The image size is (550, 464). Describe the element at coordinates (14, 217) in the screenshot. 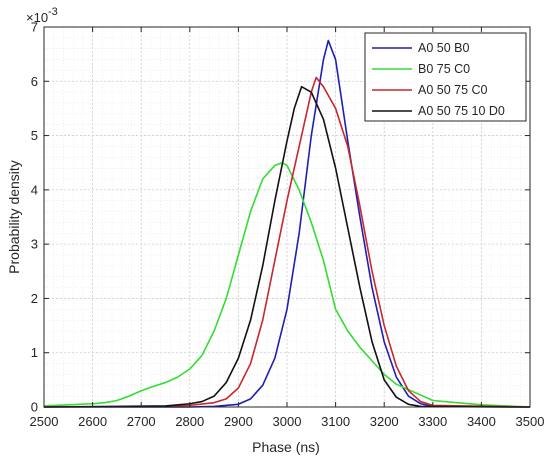

I see `y-axis-title: Probability density` at that location.